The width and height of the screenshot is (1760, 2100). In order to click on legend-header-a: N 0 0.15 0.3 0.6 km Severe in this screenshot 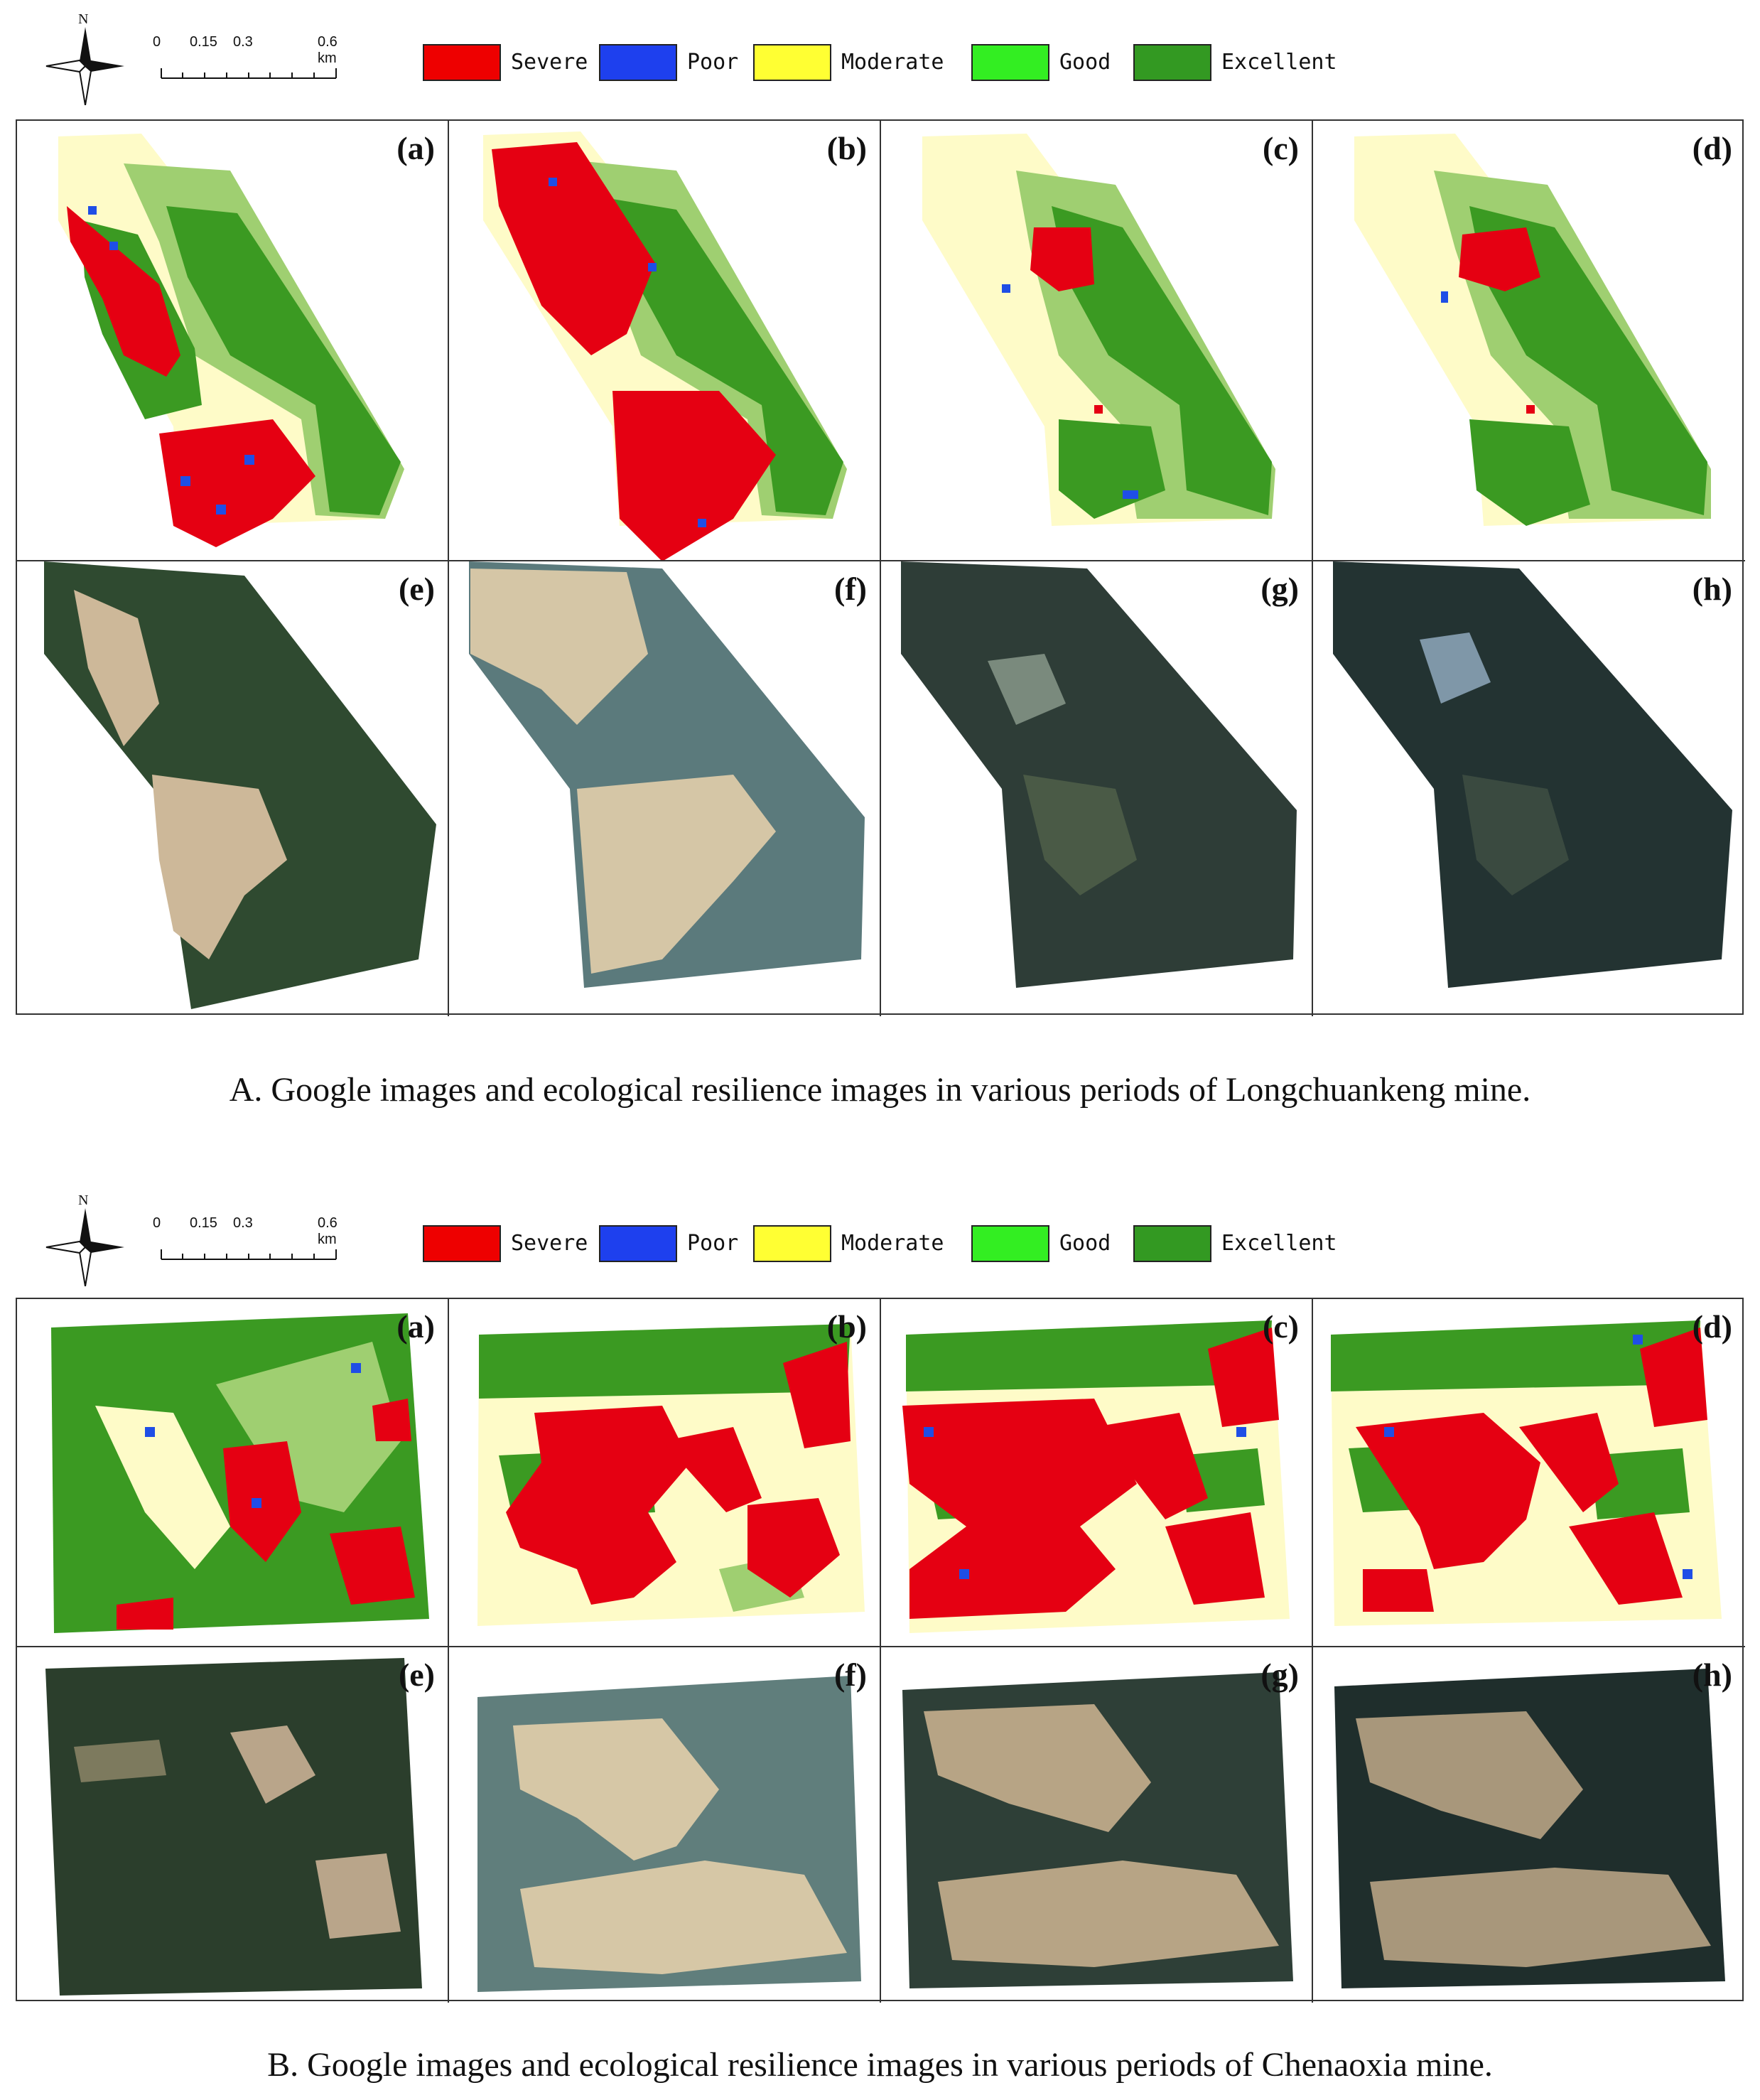, I will do `click(880, 53)`.